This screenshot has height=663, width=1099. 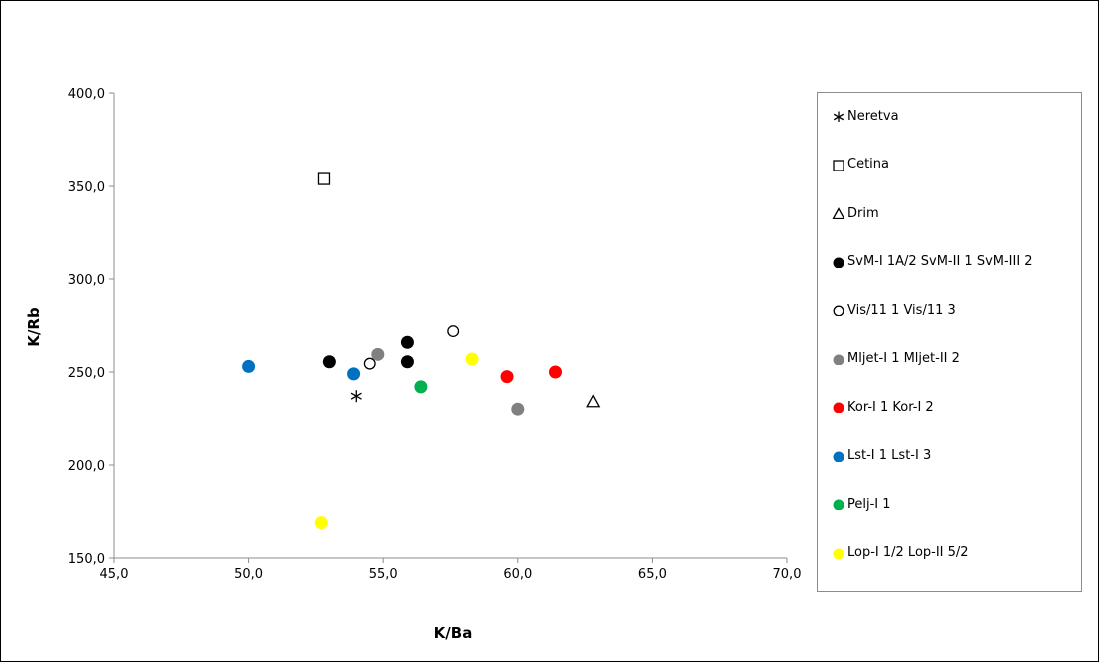 What do you see at coordinates (86, 280) in the screenshot?
I see `y-tick-label: 300,0` at bounding box center [86, 280].